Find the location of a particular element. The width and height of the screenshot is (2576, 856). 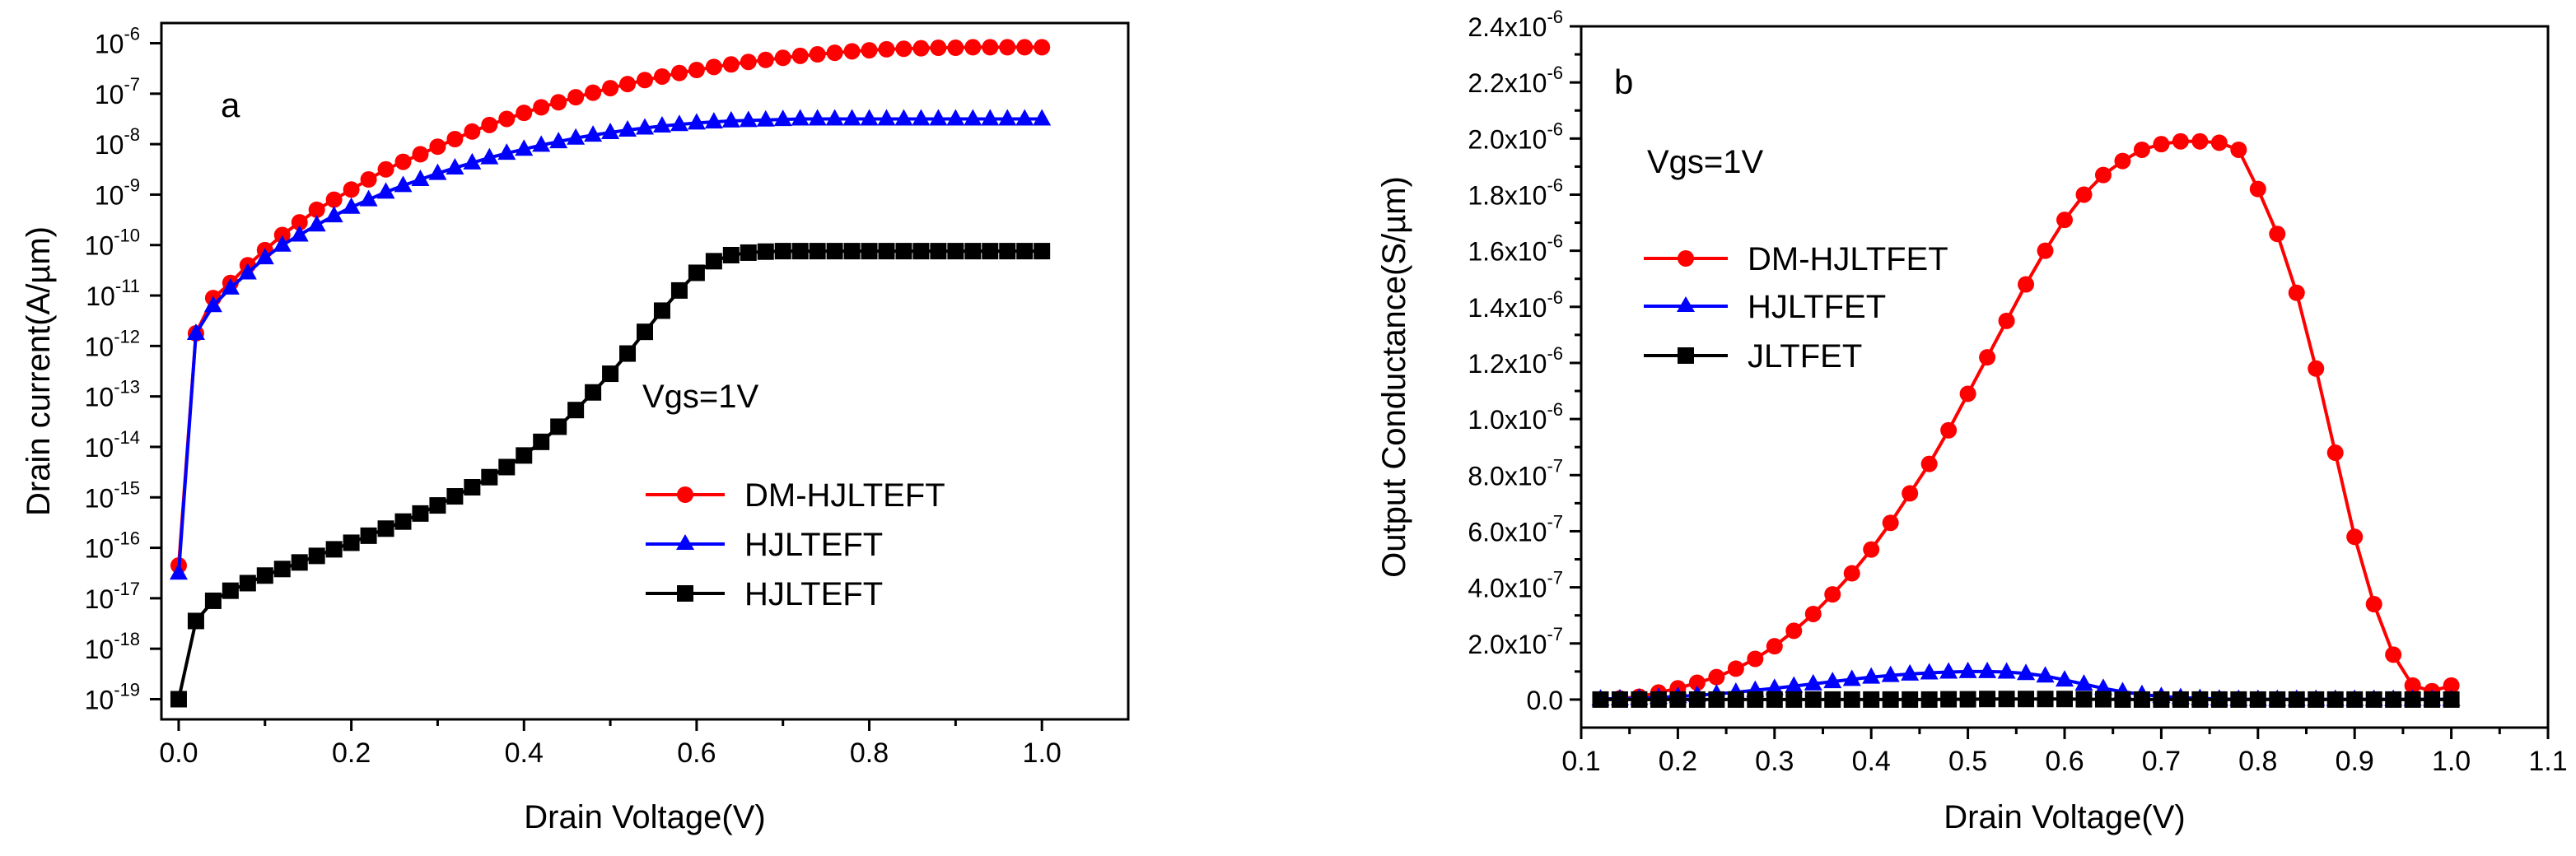

panel-a-y-tick-label: 10-12 is located at coordinates (112, 343).